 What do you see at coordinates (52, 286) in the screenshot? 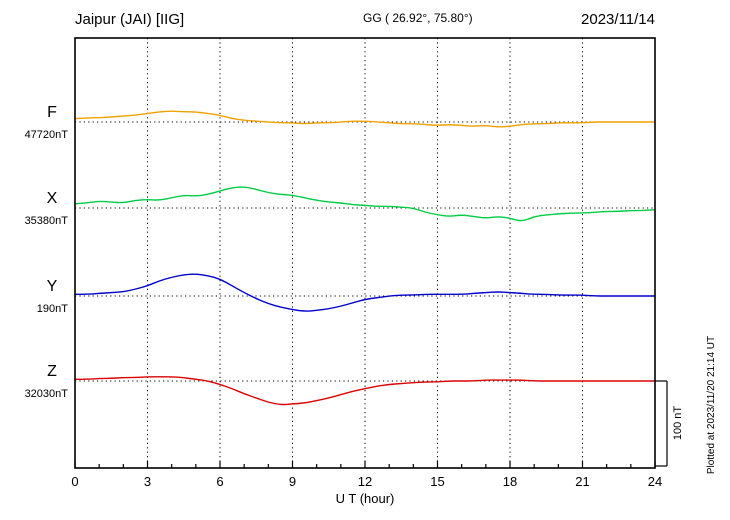
I see `series-label-Y: Y` at bounding box center [52, 286].